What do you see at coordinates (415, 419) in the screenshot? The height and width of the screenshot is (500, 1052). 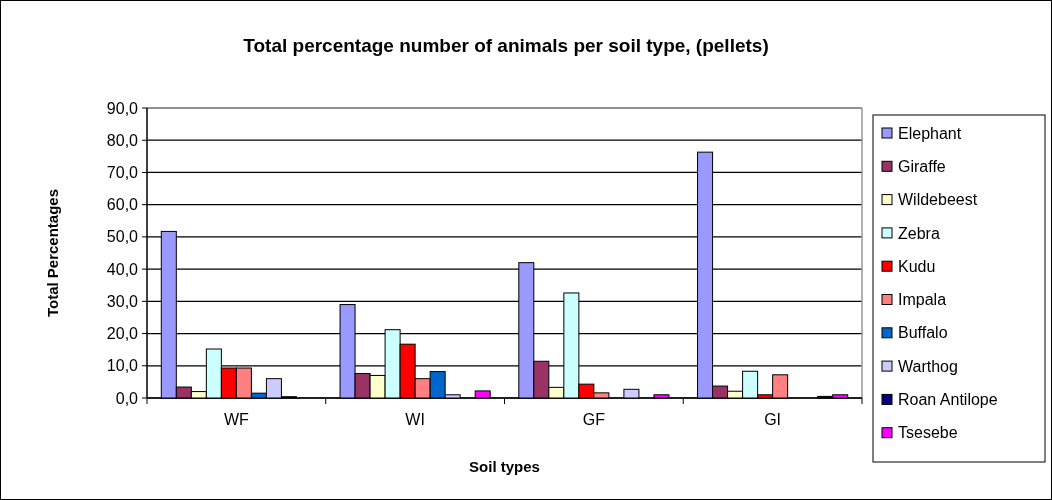 I see `x-tick-label: WI` at bounding box center [415, 419].